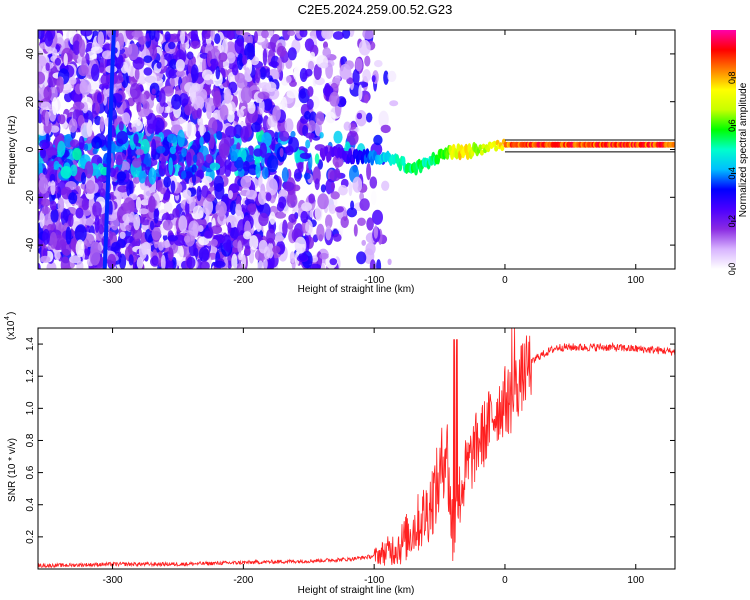  Describe the element at coordinates (12, 470) in the screenshot. I see `snr-y-label: SNR (10 * v/v)` at that location.